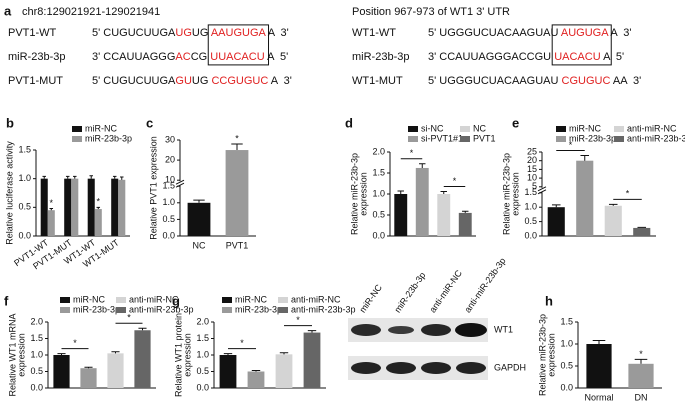 The image size is (685, 411). Describe the element at coordinates (12, 354) in the screenshot. I see `y-axis-label: Relative WT1 mRNA` at that location.